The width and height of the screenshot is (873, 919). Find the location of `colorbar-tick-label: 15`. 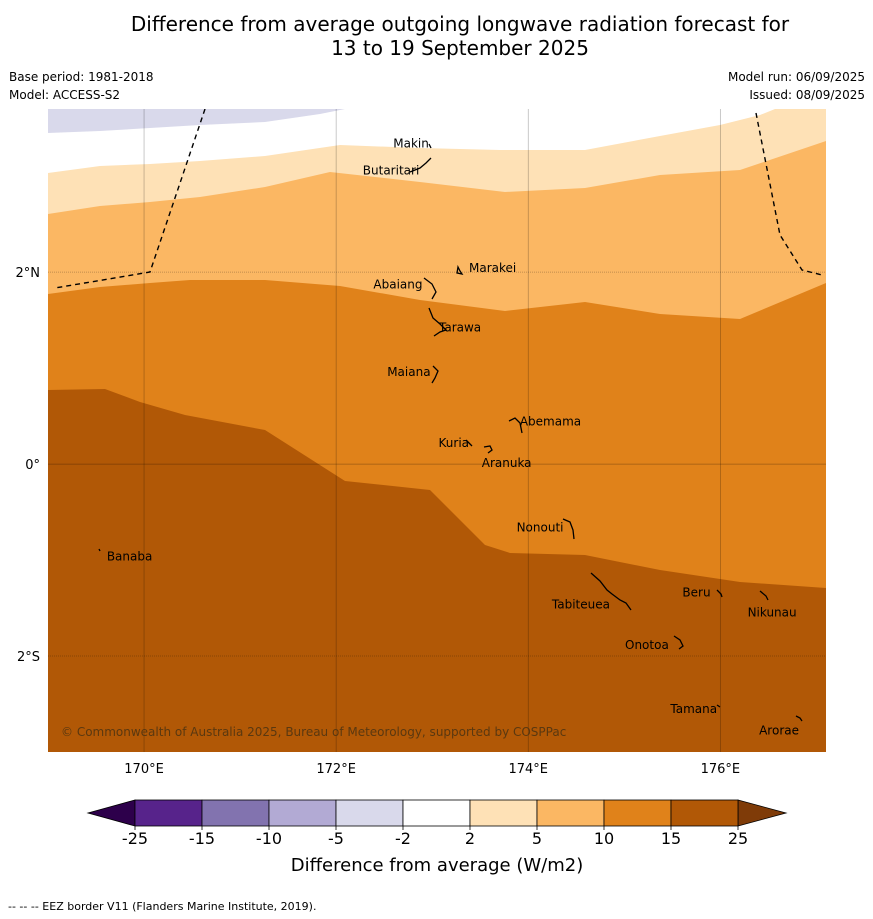

colorbar-tick-label: 15 is located at coordinates (671, 838).